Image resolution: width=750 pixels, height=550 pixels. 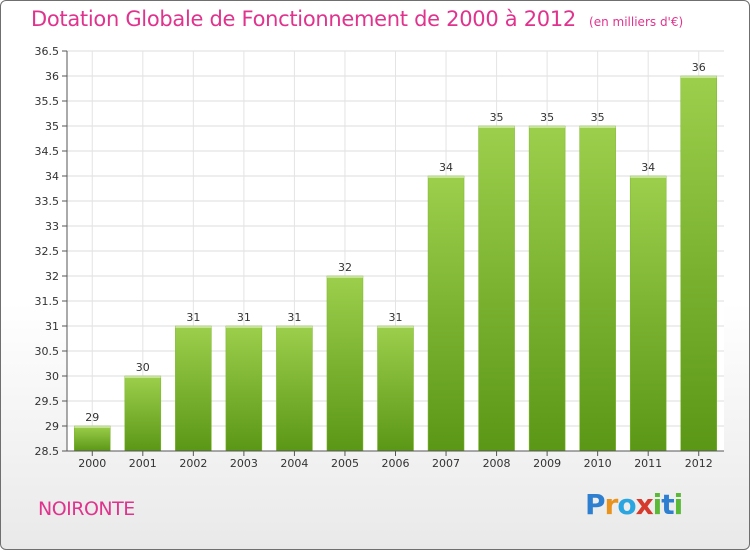 What do you see at coordinates (52, 76) in the screenshot?
I see `y-tick-label: 36` at bounding box center [52, 76].